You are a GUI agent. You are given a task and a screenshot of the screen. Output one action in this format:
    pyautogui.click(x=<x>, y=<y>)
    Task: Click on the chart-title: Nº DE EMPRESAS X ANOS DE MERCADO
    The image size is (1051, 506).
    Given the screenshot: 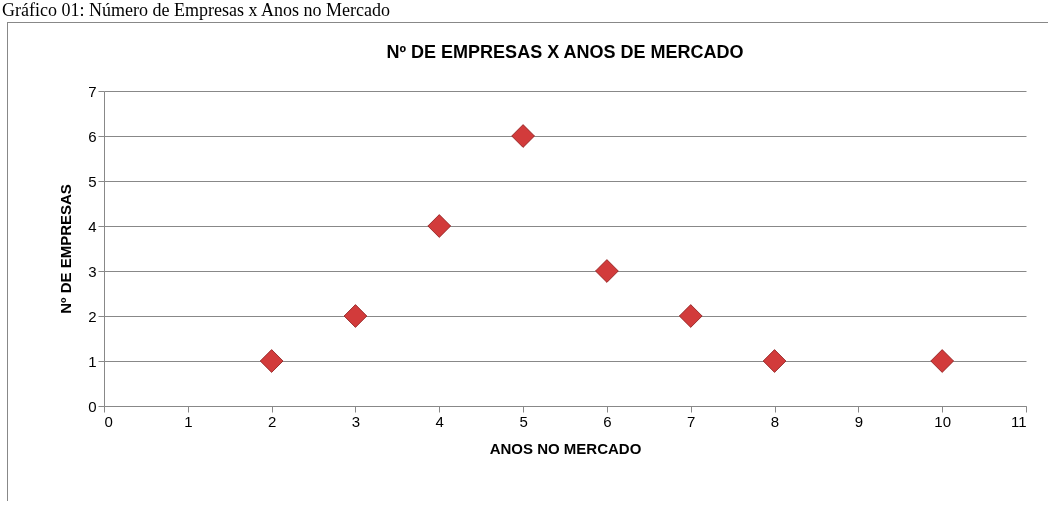 What is the action you would take?
    pyautogui.click(x=565, y=52)
    